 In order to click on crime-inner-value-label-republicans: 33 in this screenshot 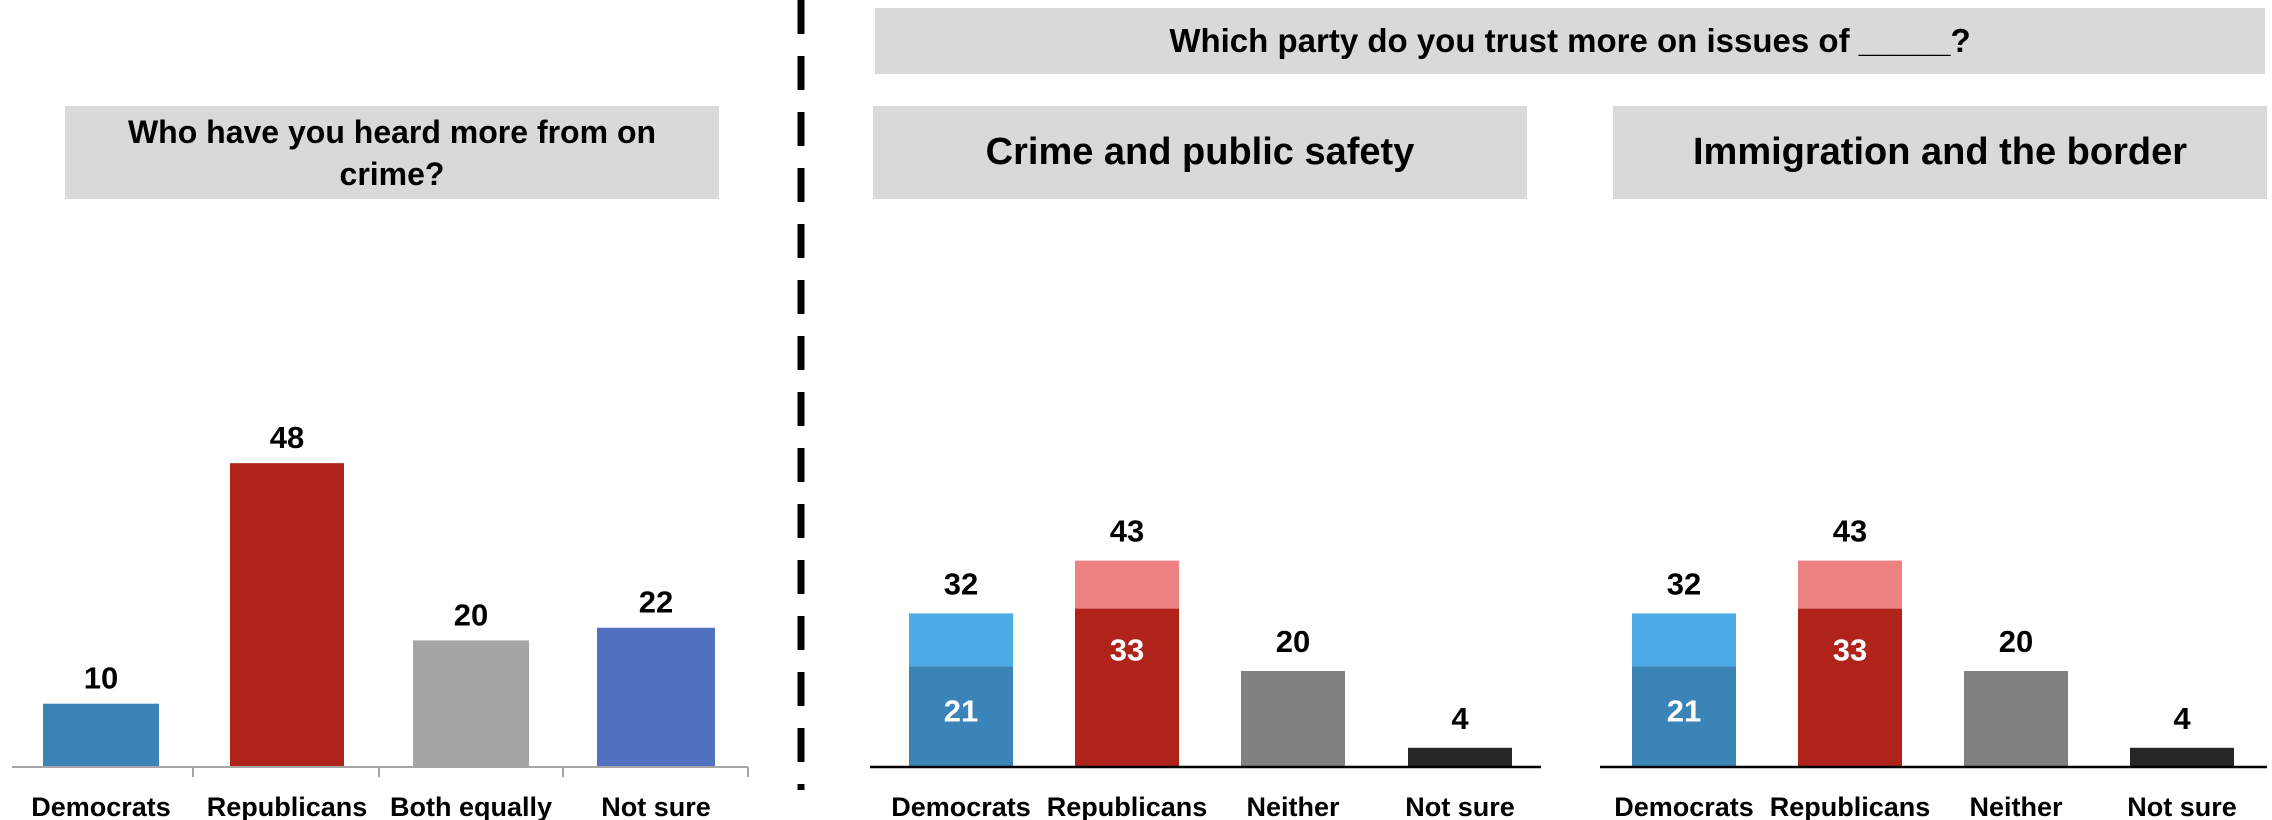, I will do `click(1127, 650)`.